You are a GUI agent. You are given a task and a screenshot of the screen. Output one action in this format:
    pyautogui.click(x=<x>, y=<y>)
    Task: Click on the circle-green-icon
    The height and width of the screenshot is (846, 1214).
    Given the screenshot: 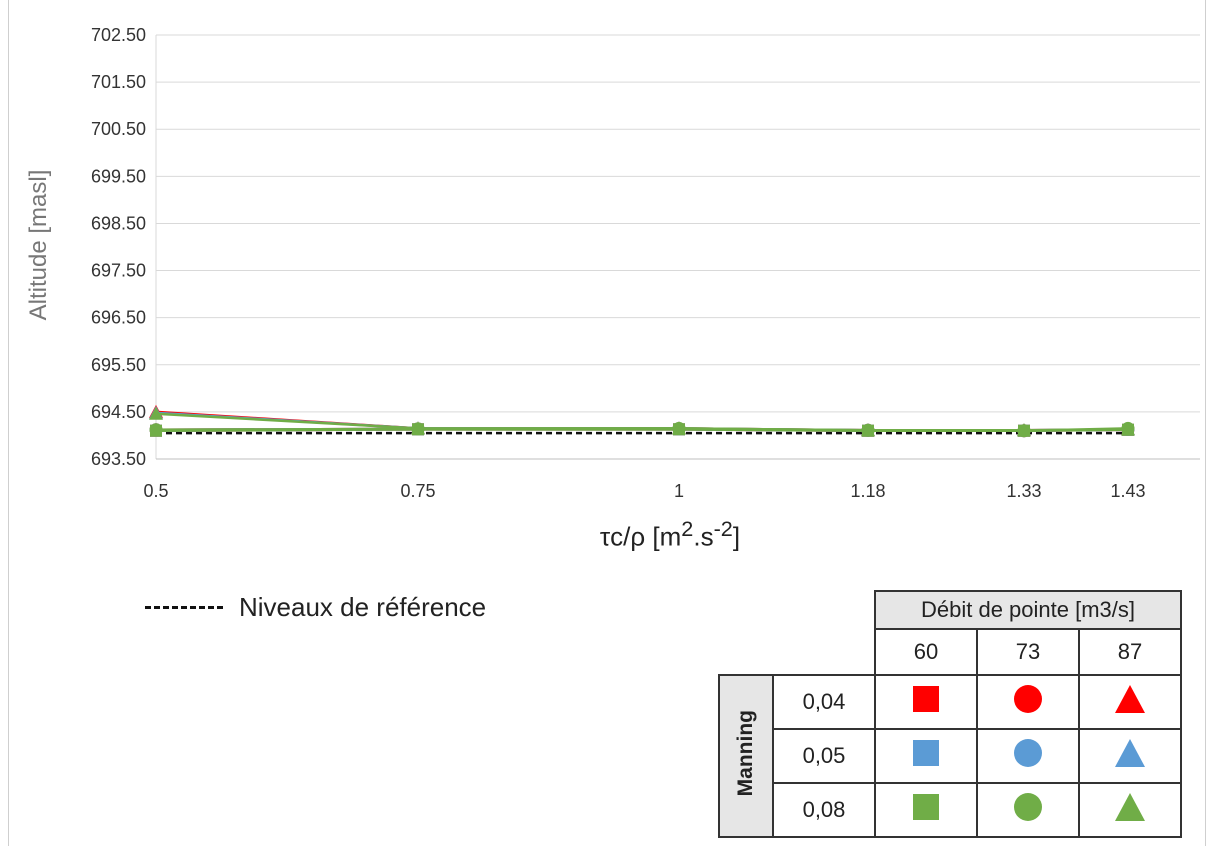 What is the action you would take?
    pyautogui.click(x=1028, y=807)
    